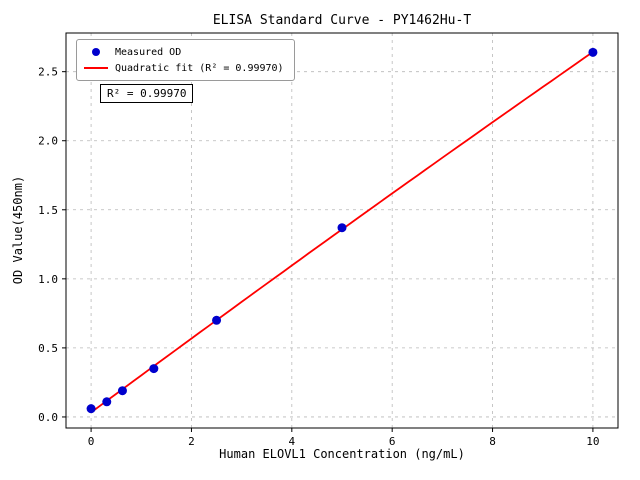 Image resolution: width=640 pixels, height=480 pixels. I want to click on blue-dot-marker-icon, so click(96, 52).